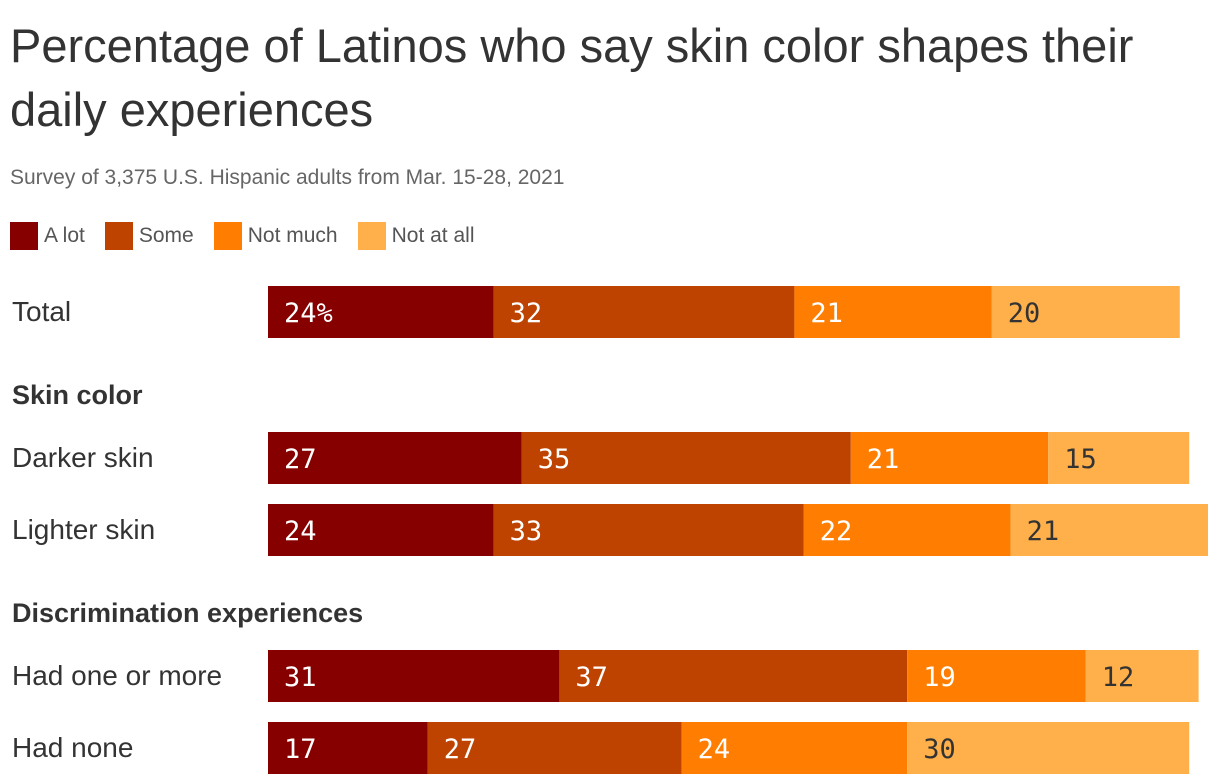 This screenshot has width=1220, height=784. I want to click on bar-lighter-skin-not-much, so click(907, 530).